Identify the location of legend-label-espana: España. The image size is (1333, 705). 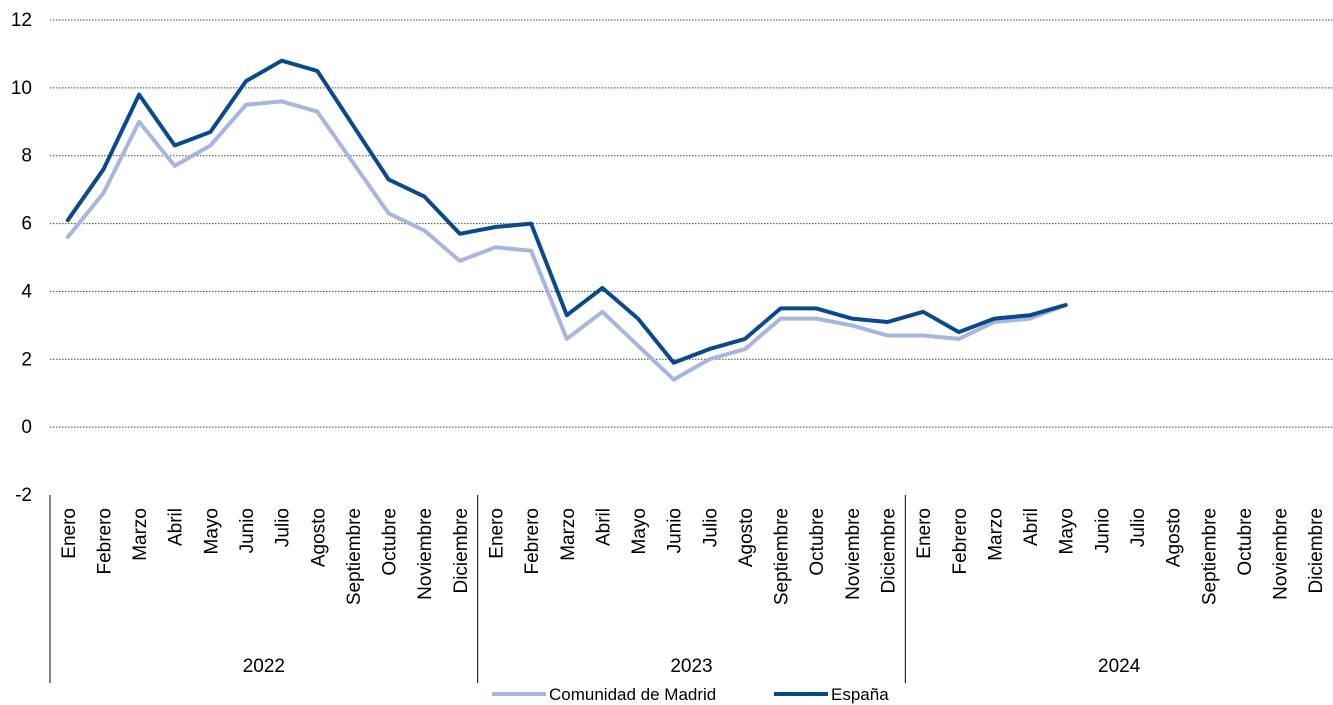
(860, 694).